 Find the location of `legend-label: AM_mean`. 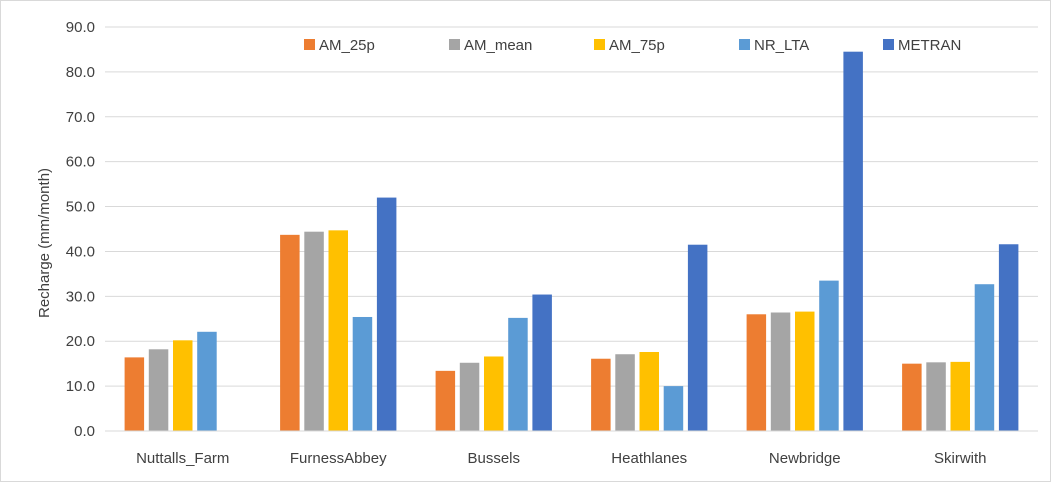

legend-label: AM_mean is located at coordinates (498, 45).